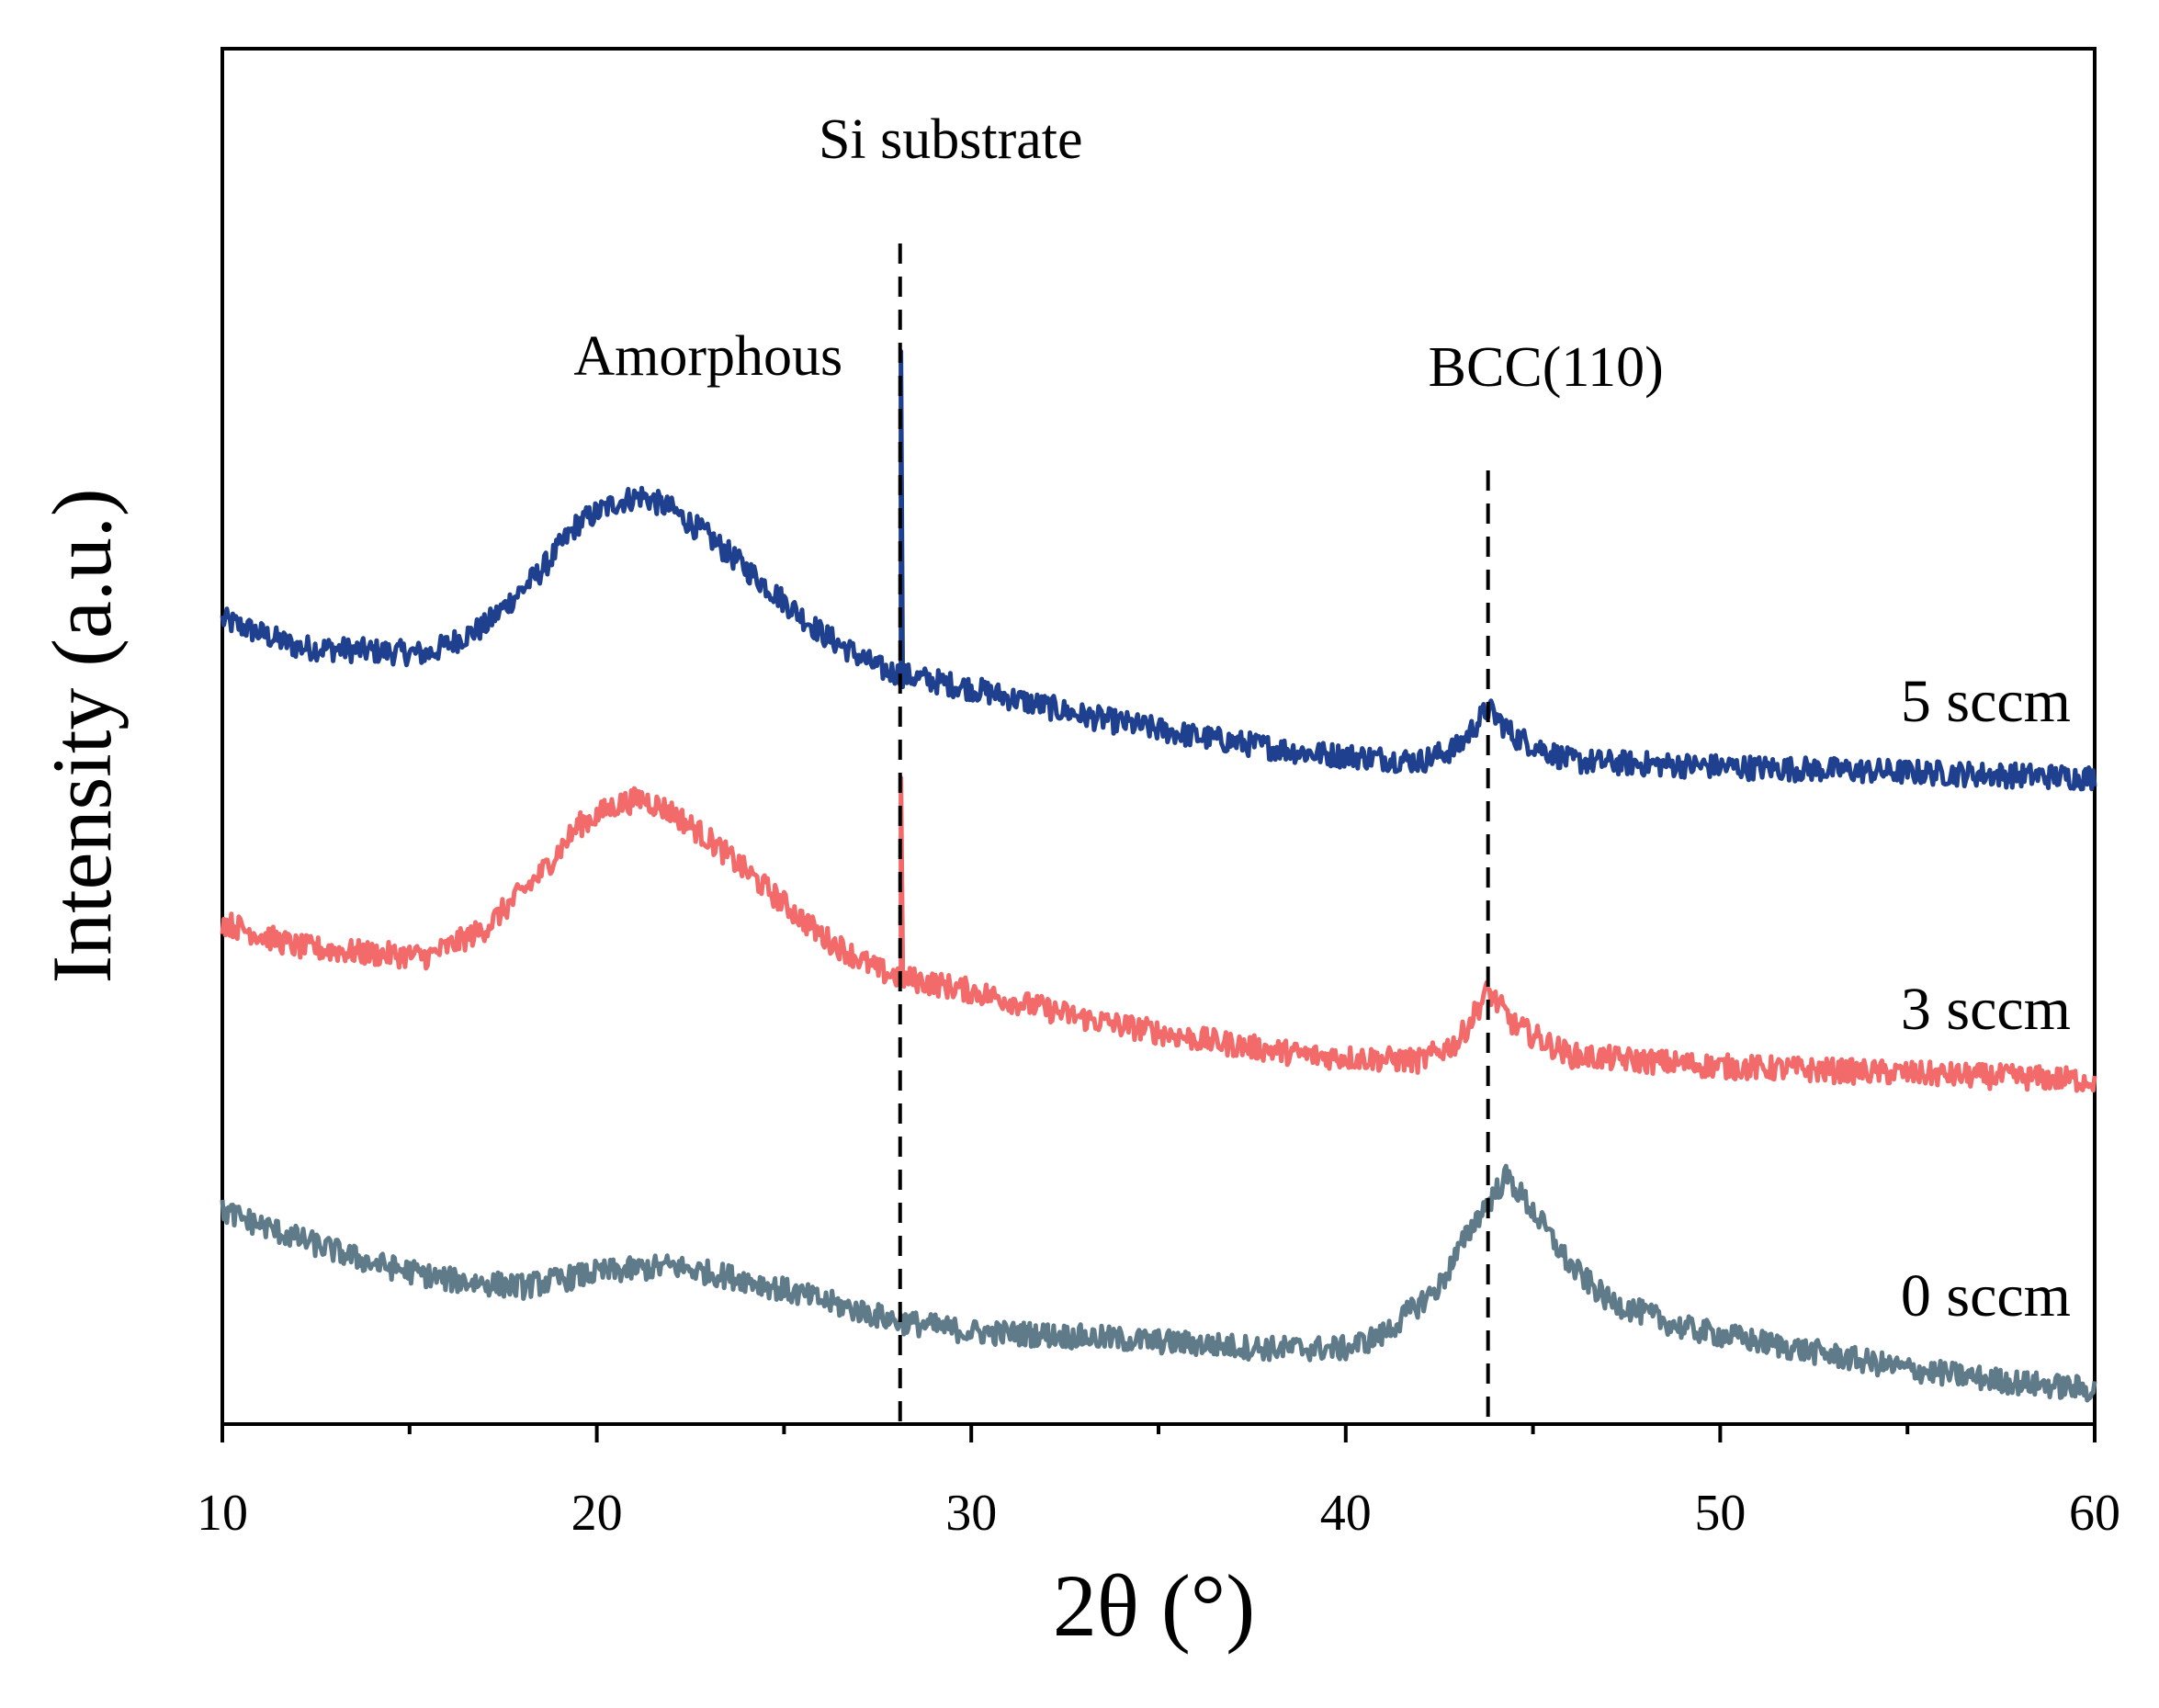 Image resolution: width=2159 pixels, height=1708 pixels. What do you see at coordinates (597, 1513) in the screenshot?
I see `x-tick-label-20: 20` at bounding box center [597, 1513].